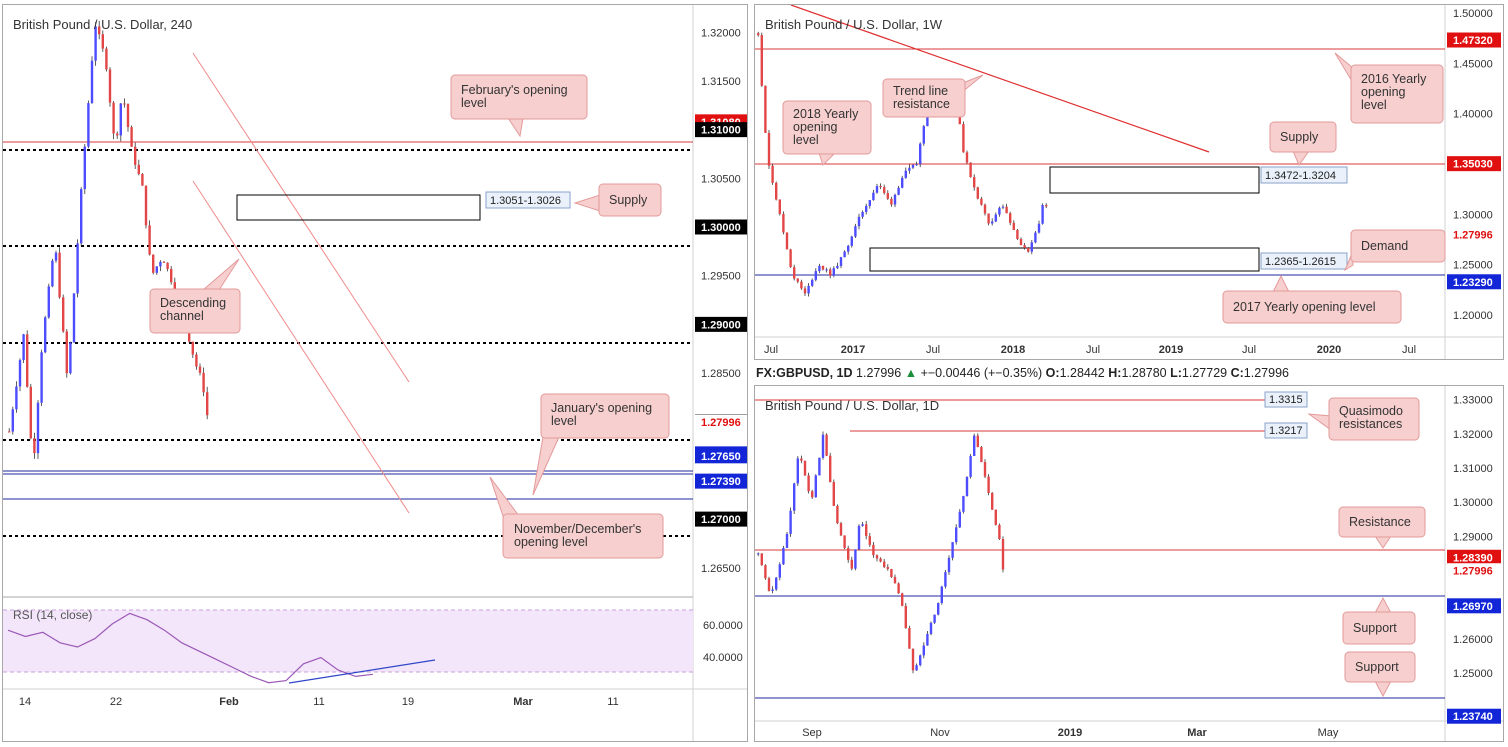 The height and width of the screenshot is (747, 1508). Describe the element at coordinates (1371, 411) in the screenshot. I see `svg-text: Quasimodo` at that location.